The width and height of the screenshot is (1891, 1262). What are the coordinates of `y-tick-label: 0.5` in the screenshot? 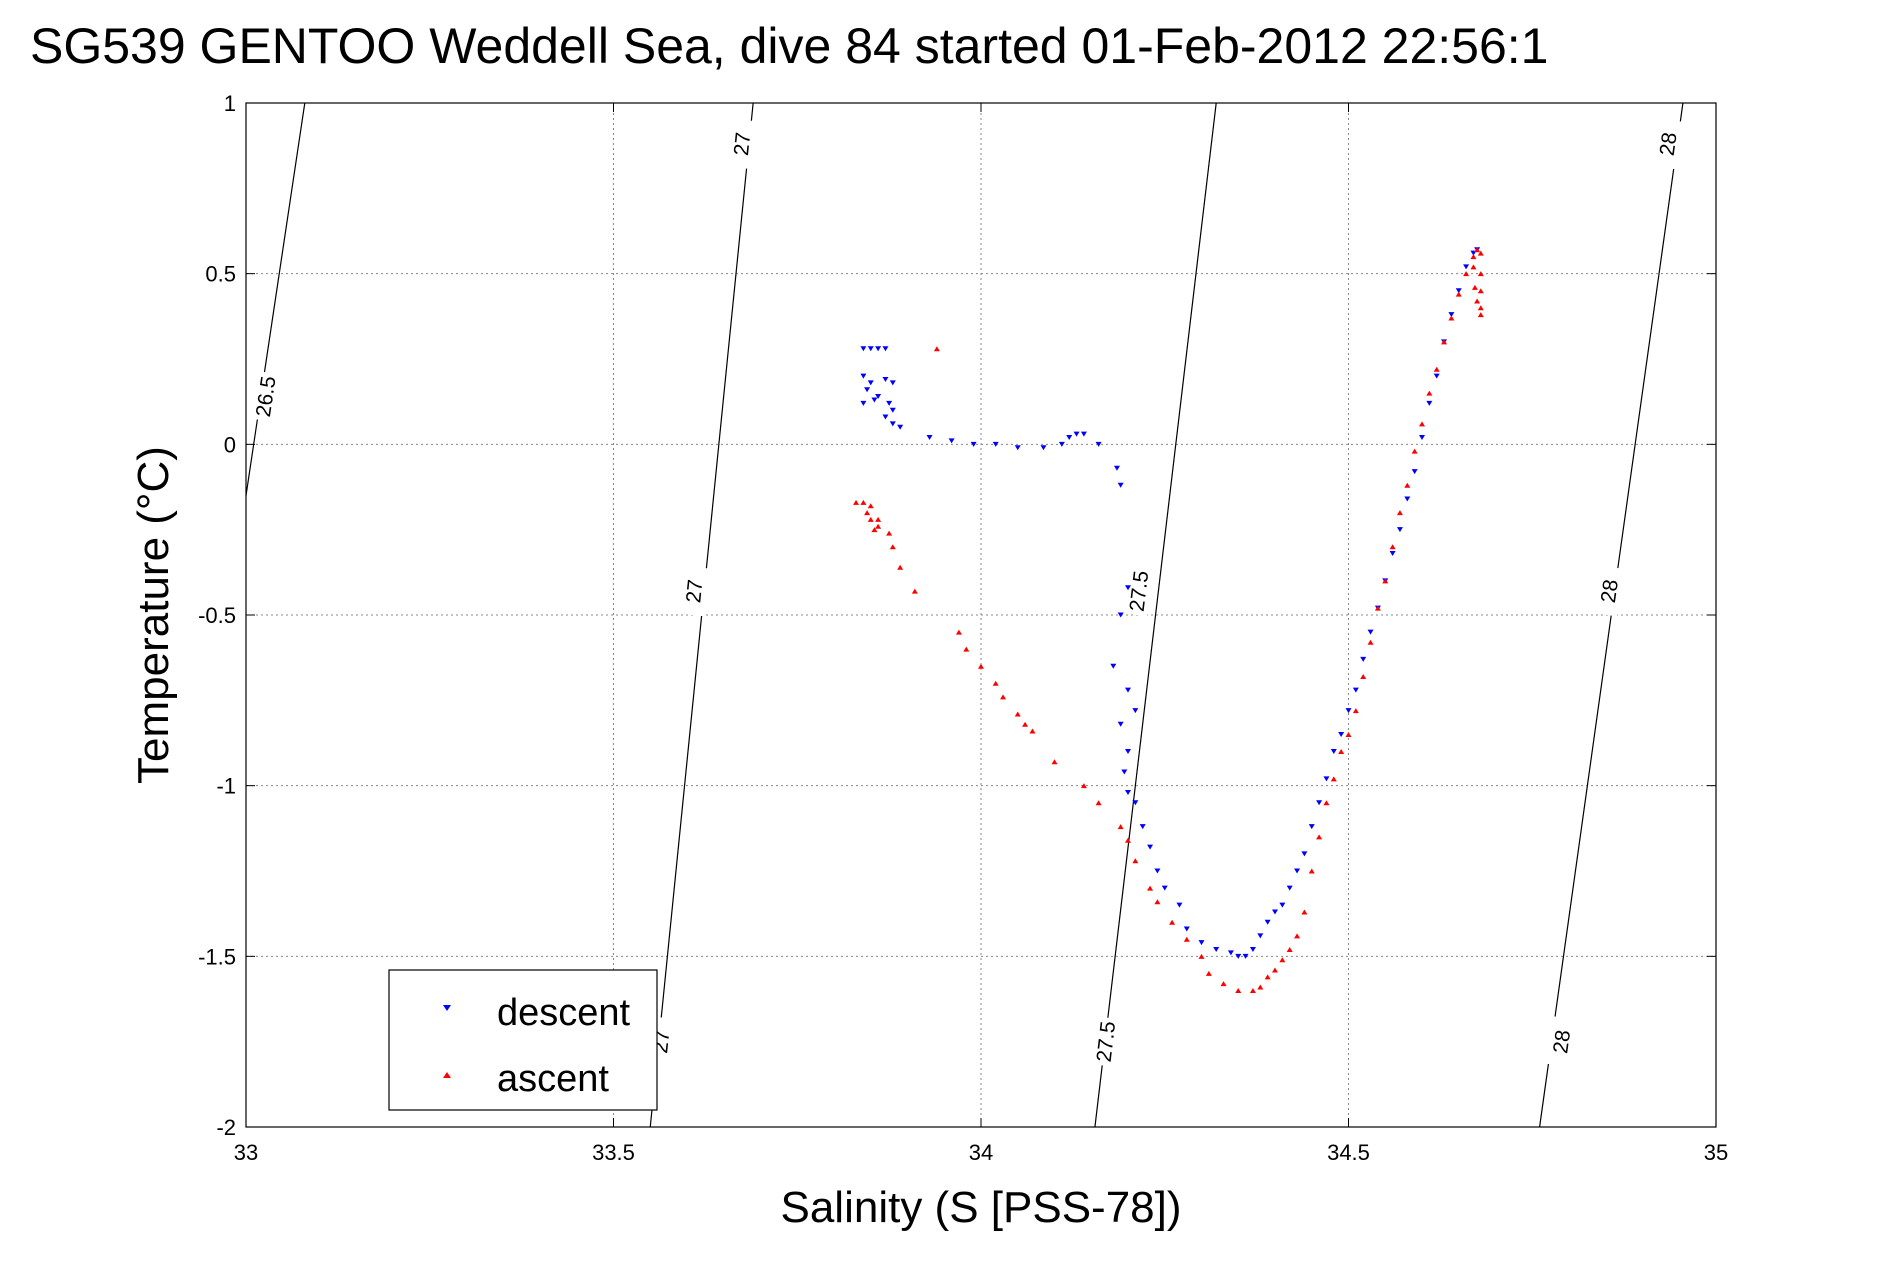 It's located at (220, 274).